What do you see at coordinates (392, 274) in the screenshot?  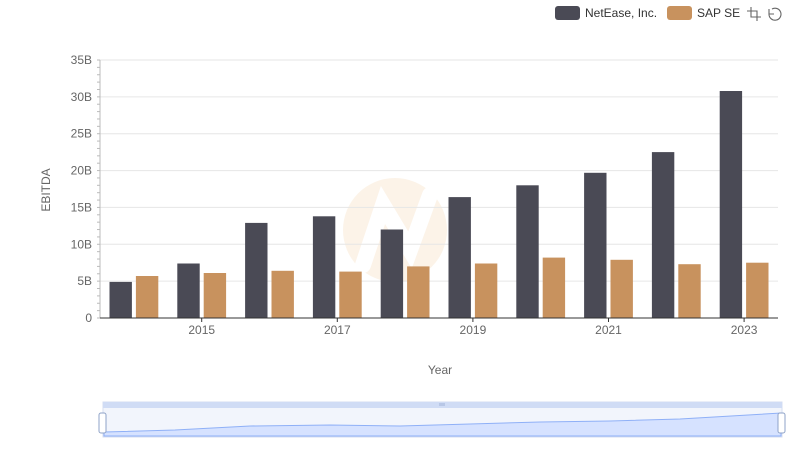 I see `bar-netease-2018` at bounding box center [392, 274].